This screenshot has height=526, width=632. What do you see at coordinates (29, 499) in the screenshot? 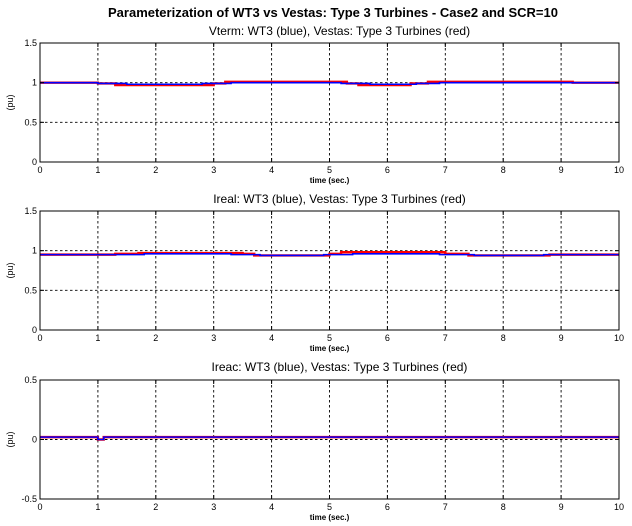
I see `y-tick-label: -0.5` at bounding box center [29, 499].